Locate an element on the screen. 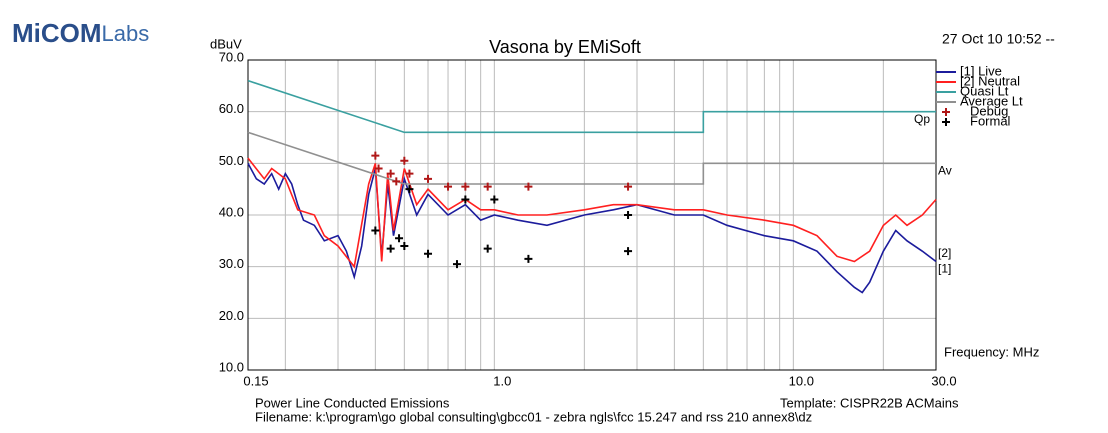  legend-label: Quasi Lt is located at coordinates (984, 90).